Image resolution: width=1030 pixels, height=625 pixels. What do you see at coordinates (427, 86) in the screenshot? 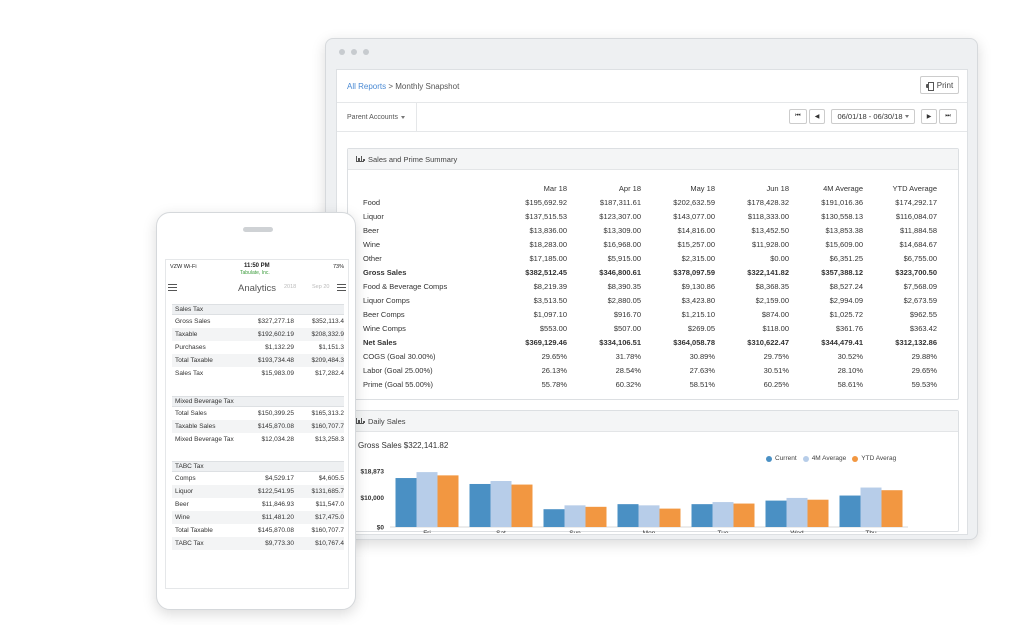
I see `breadcrumb-current: Monthly Snapshot` at bounding box center [427, 86].